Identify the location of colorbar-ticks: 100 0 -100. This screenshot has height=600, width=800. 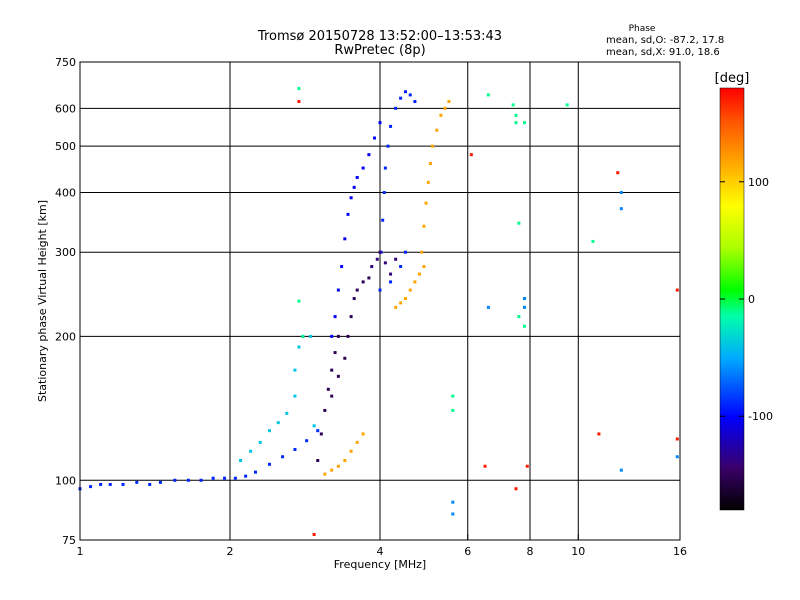
(746, 299).